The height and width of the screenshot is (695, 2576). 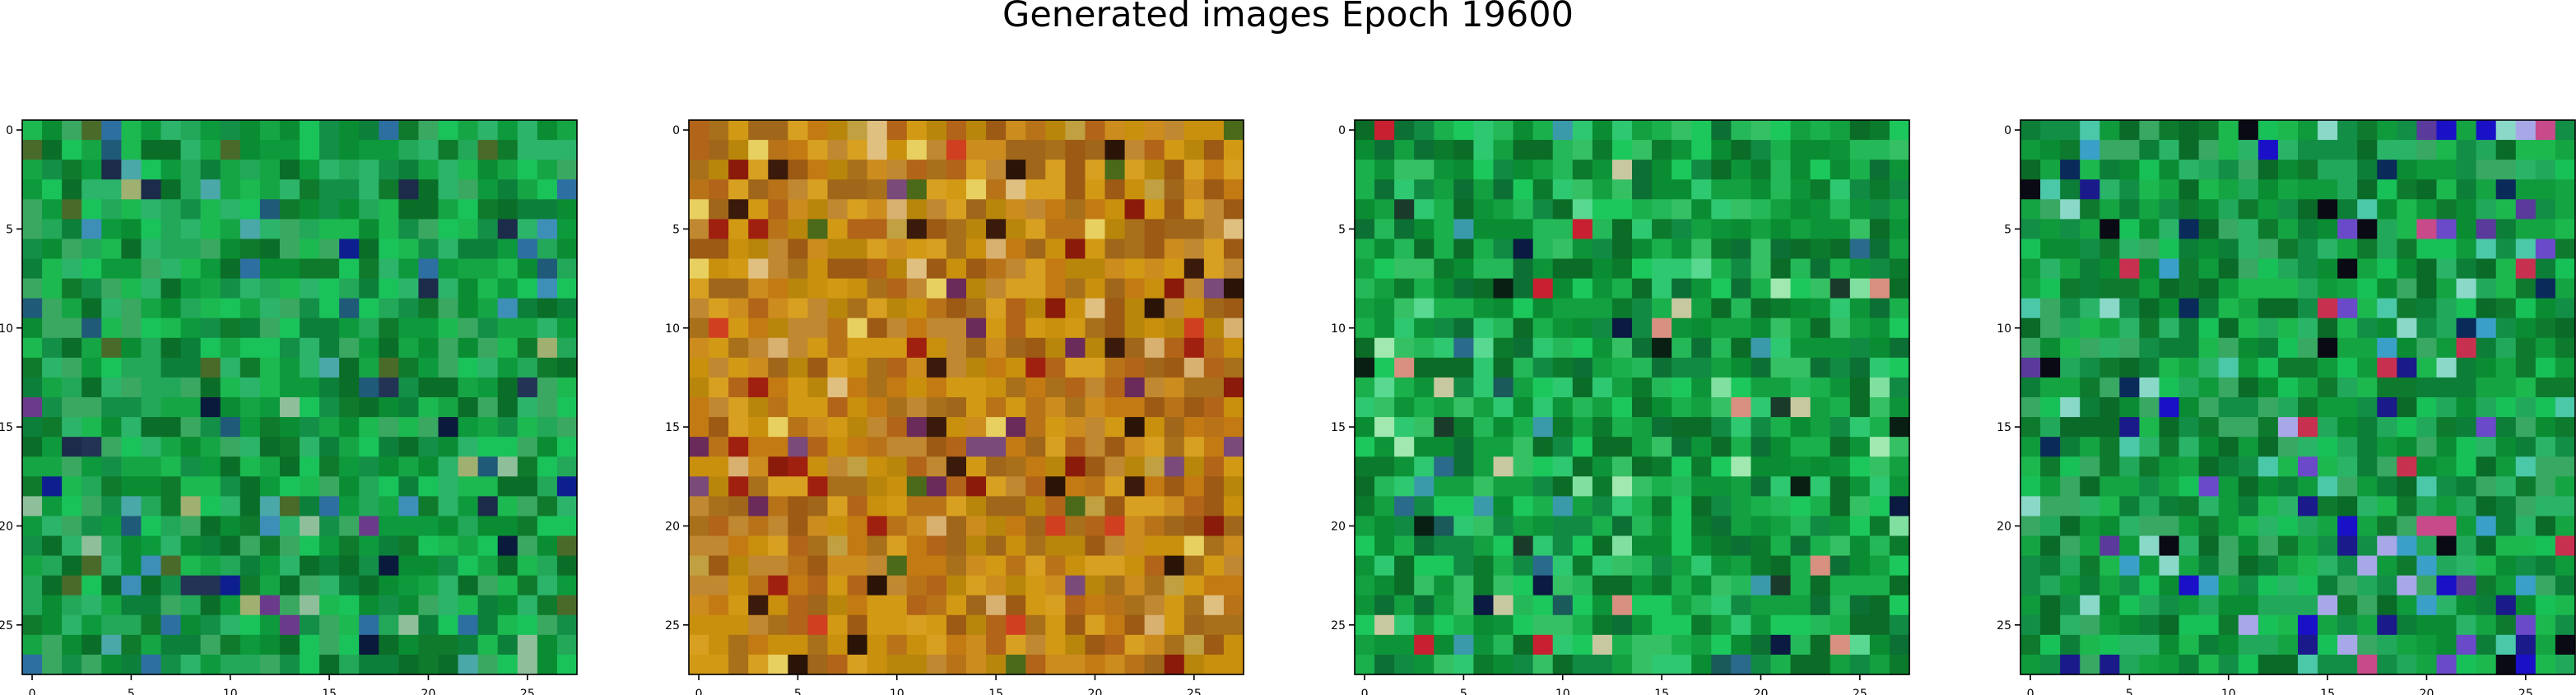 What do you see at coordinates (1365, 691) in the screenshot?
I see `x-tick-label: 0` at bounding box center [1365, 691].